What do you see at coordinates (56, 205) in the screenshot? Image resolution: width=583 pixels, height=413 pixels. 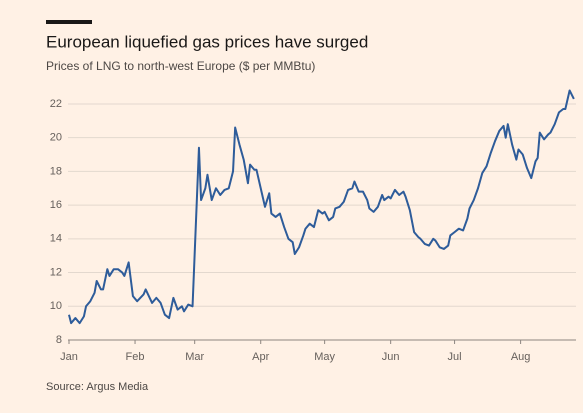 I see `y-tick-label: 16` at bounding box center [56, 205].